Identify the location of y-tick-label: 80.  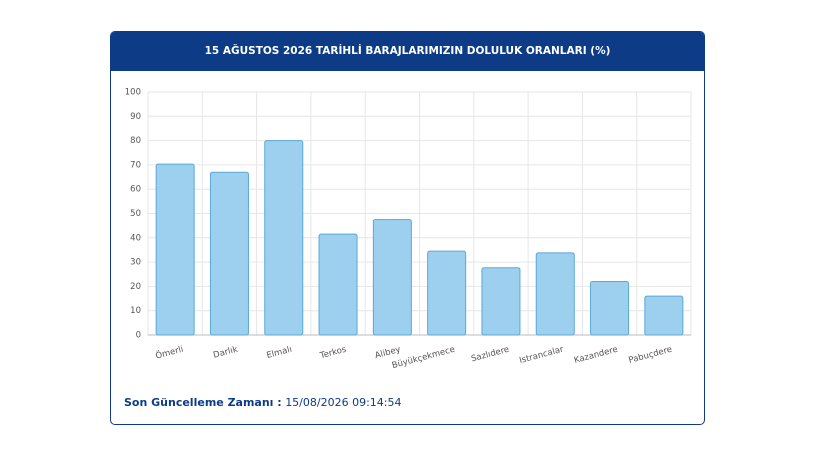
(135, 141).